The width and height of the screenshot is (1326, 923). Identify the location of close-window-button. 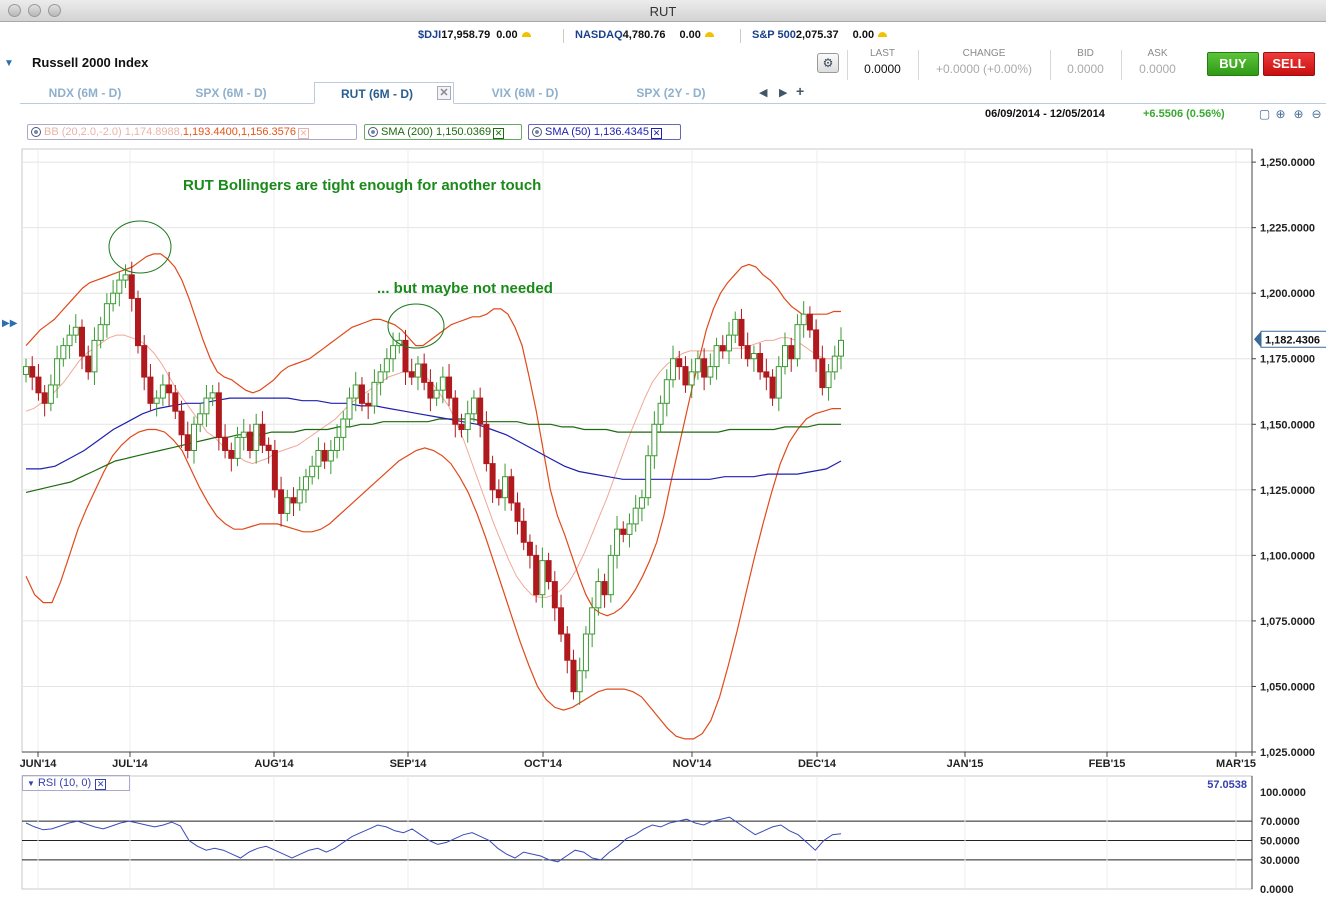
(14, 10).